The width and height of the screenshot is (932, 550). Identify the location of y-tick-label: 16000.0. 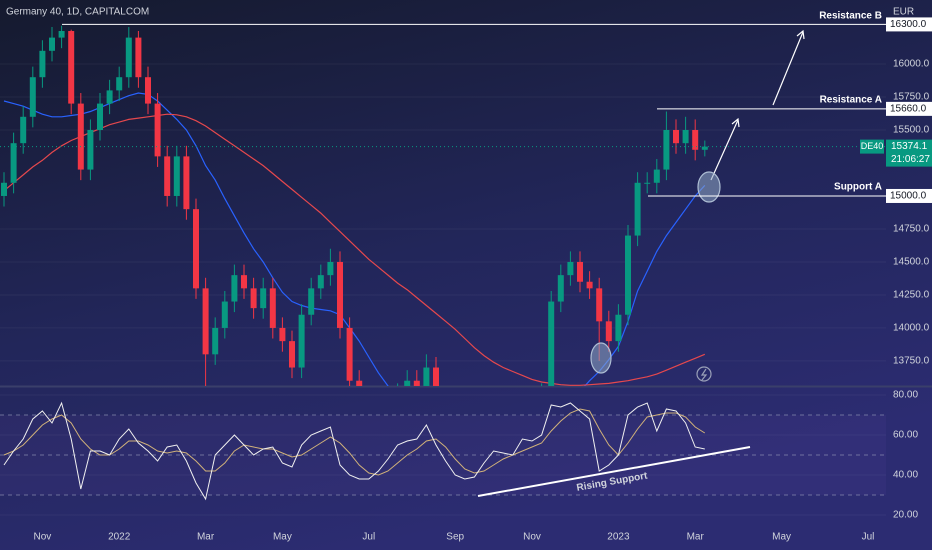
(911, 64).